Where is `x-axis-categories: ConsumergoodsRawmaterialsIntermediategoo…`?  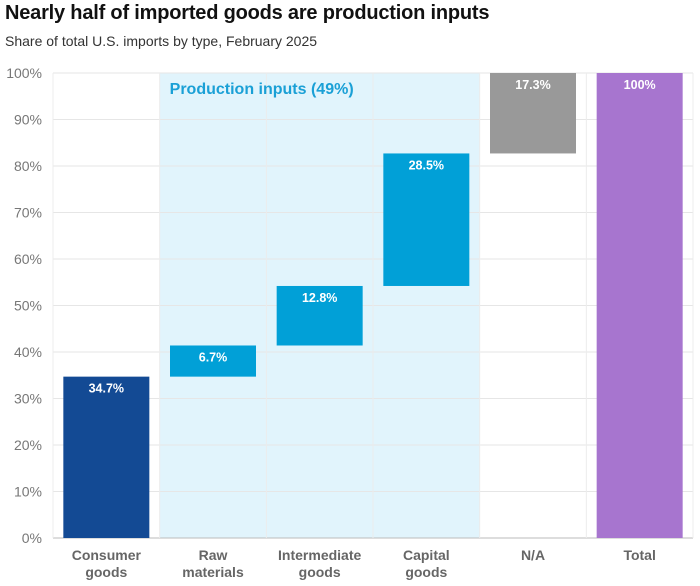
x-axis-categories: ConsumergoodsRawmaterialsIntermediategoo… is located at coordinates (364, 563).